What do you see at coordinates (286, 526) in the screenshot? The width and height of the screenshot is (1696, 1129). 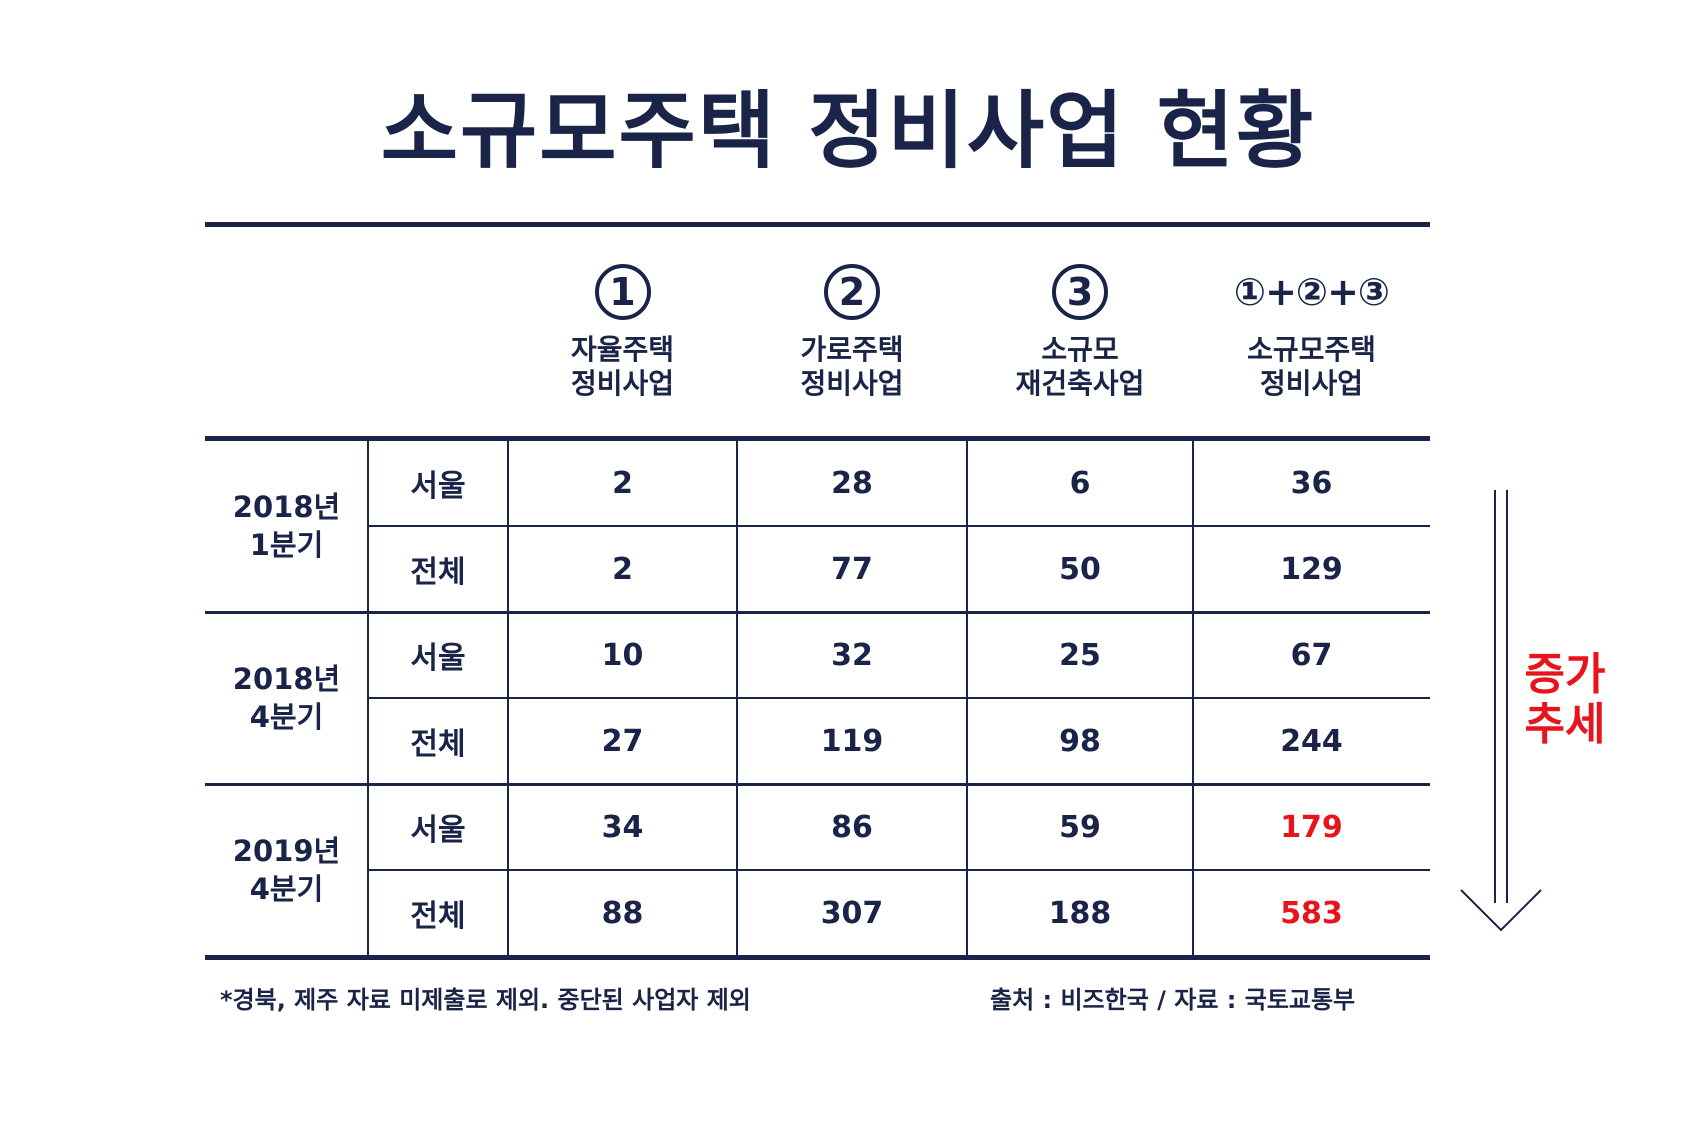 I see `period-label: 2018년 1분기` at bounding box center [286, 526].